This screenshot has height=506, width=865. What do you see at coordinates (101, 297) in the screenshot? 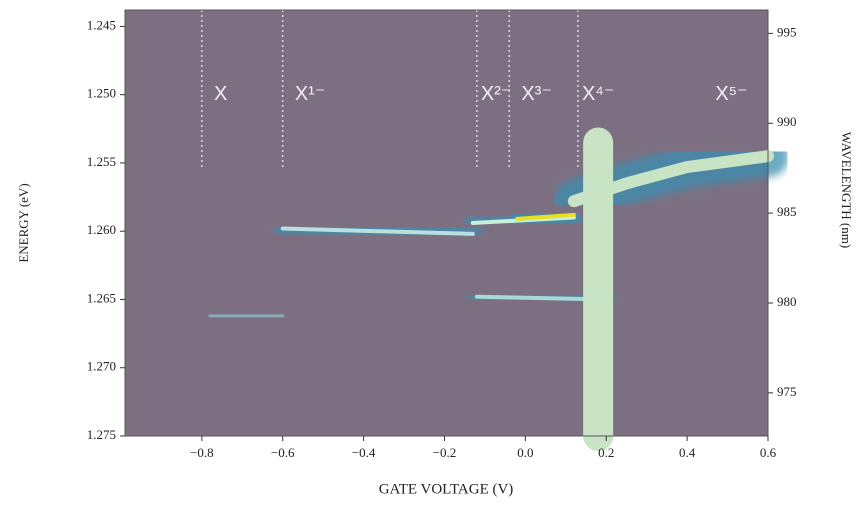
I see `y-tick-label: 1.265` at bounding box center [101, 297].